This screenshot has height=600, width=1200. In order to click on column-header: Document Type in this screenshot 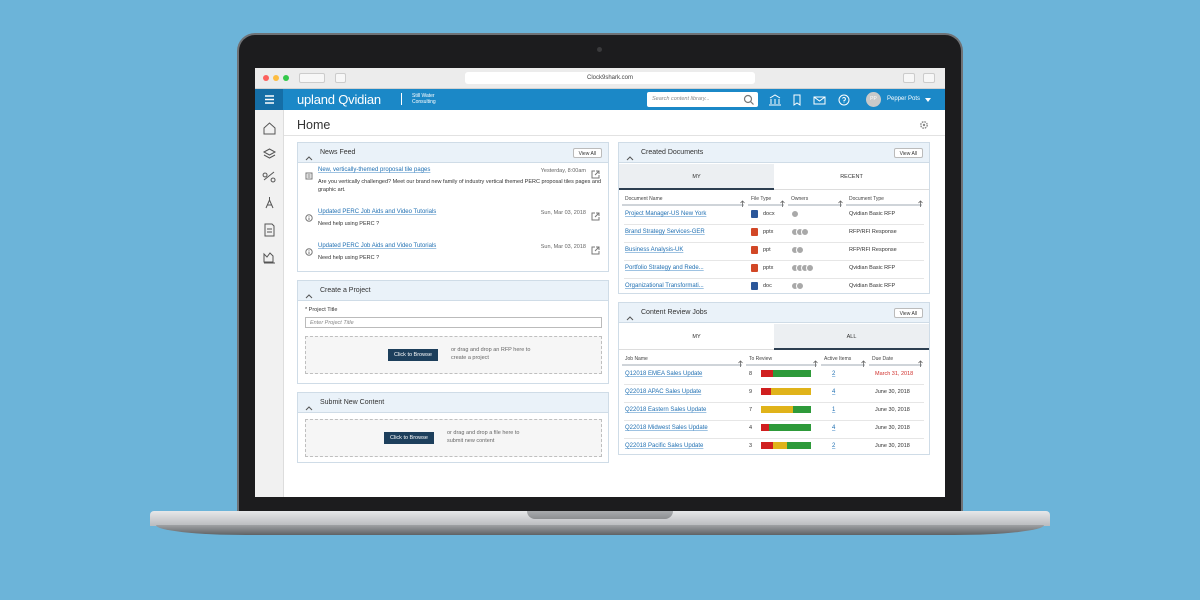, I will do `click(884, 200)`.